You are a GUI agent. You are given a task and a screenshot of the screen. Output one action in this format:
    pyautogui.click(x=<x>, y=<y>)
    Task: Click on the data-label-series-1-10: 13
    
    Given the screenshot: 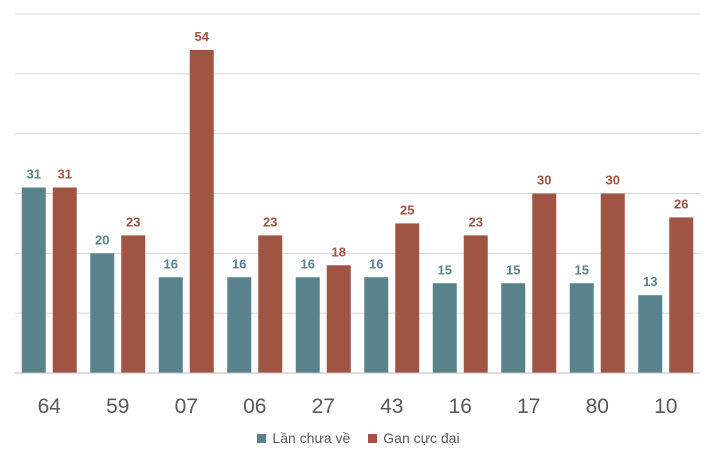 What is the action you would take?
    pyautogui.click(x=650, y=281)
    